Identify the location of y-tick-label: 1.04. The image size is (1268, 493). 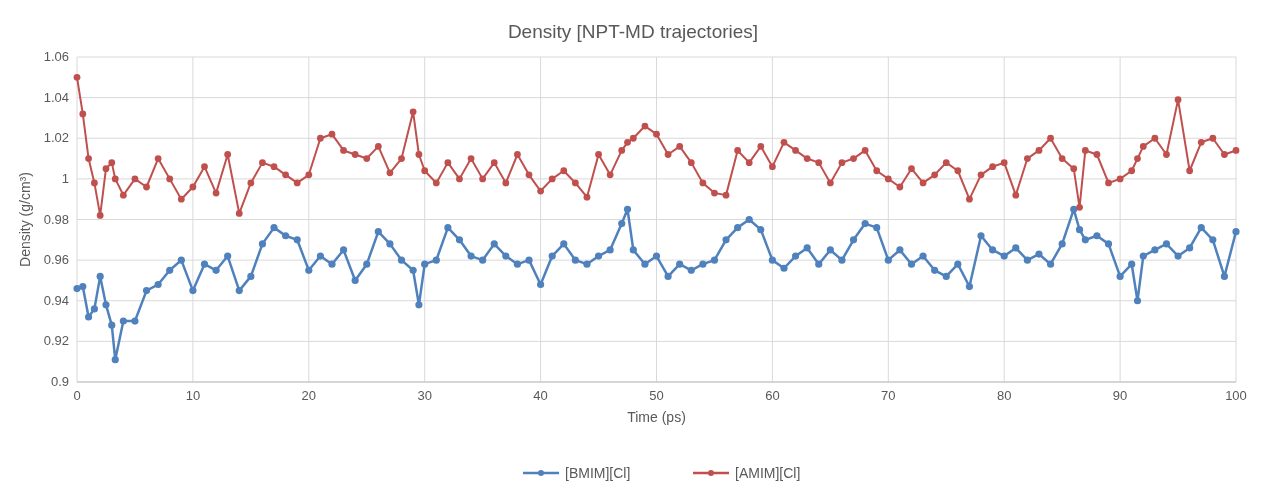
(56, 97).